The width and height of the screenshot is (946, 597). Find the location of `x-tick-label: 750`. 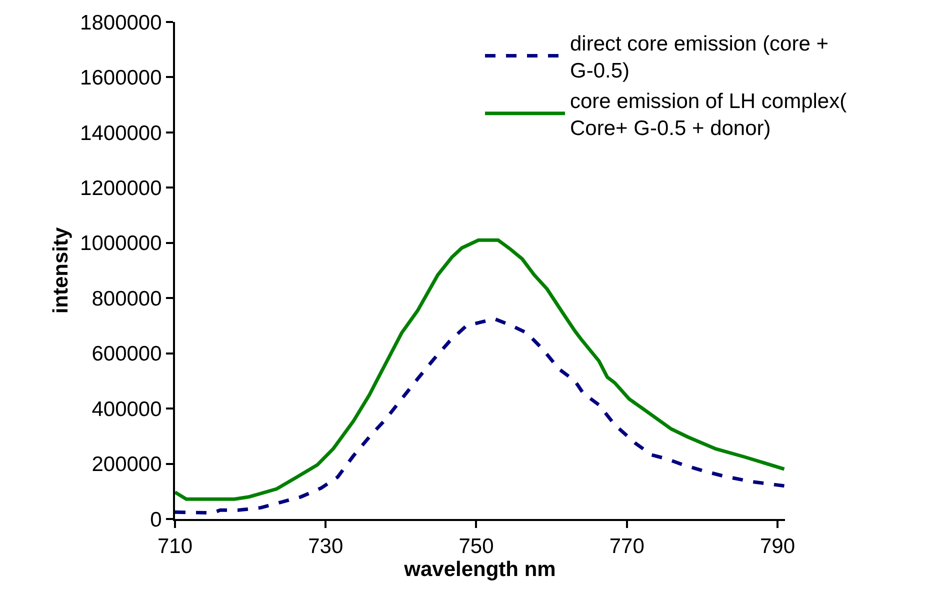

x-tick-label: 750 is located at coordinates (476, 546).